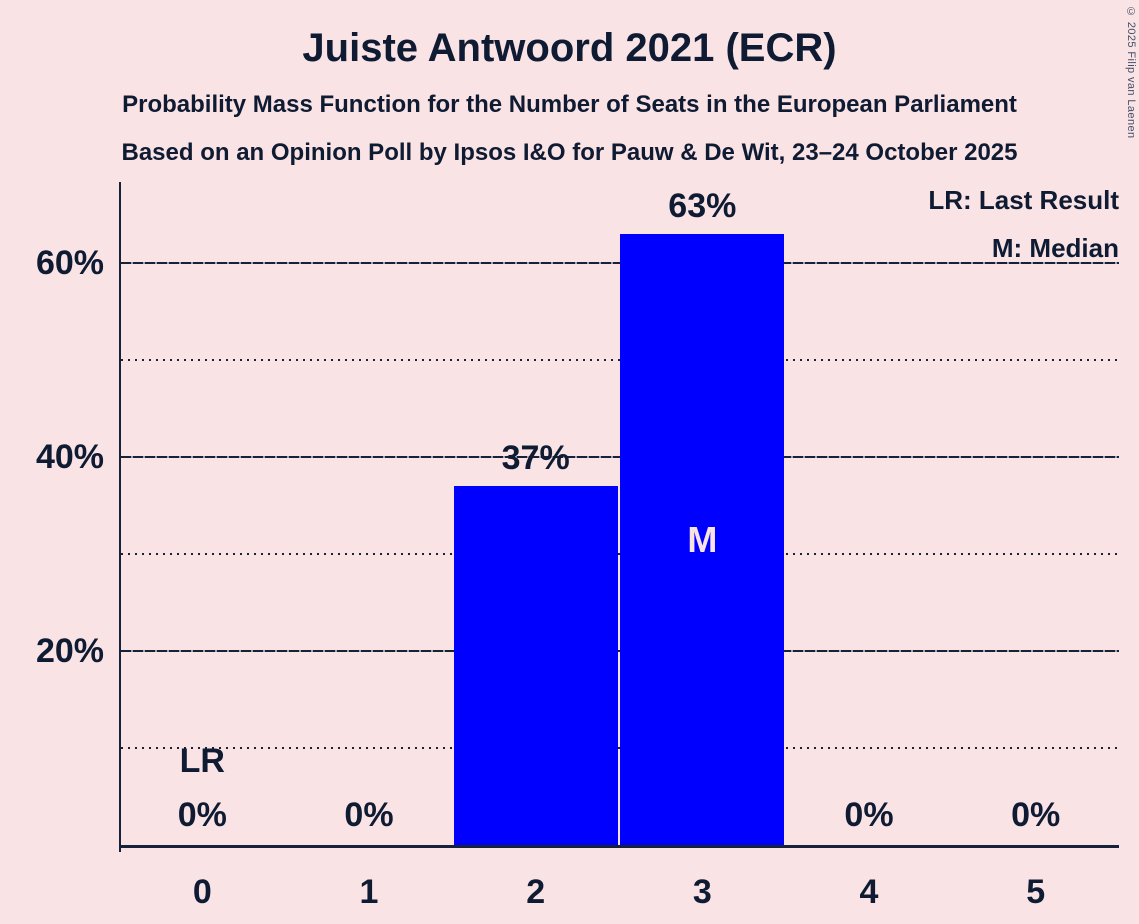  What do you see at coordinates (202, 761) in the screenshot?
I see `last-result-marker: LR` at bounding box center [202, 761].